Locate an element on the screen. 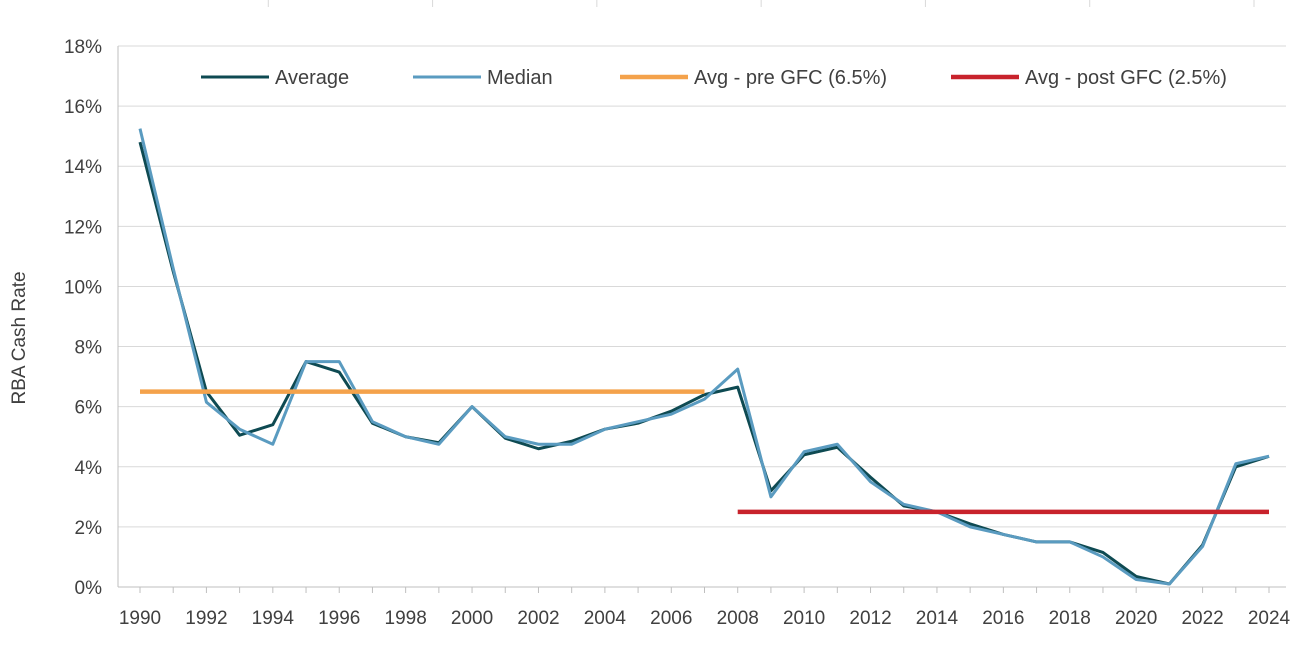 Image resolution: width=1306 pixels, height=652 pixels. y-tick-label: 18% is located at coordinates (83, 47).